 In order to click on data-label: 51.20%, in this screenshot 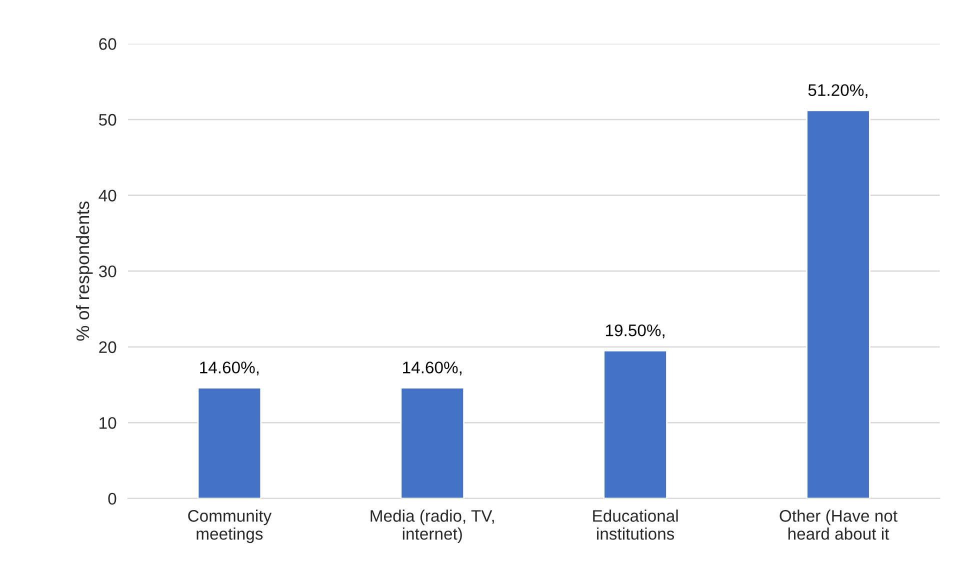, I will do `click(838, 91)`.